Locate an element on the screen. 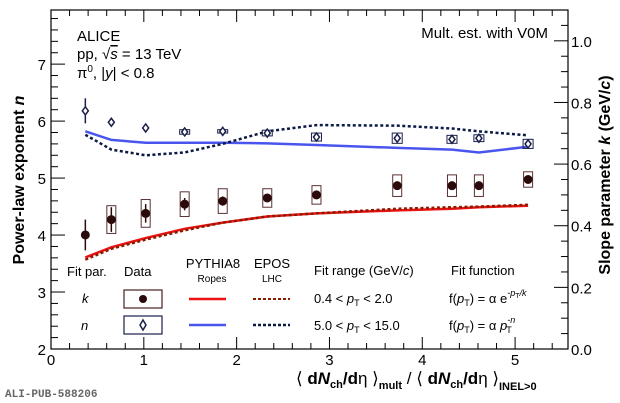  legend-range-k: 0.4 < pT < 2.0 is located at coordinates (353, 299).